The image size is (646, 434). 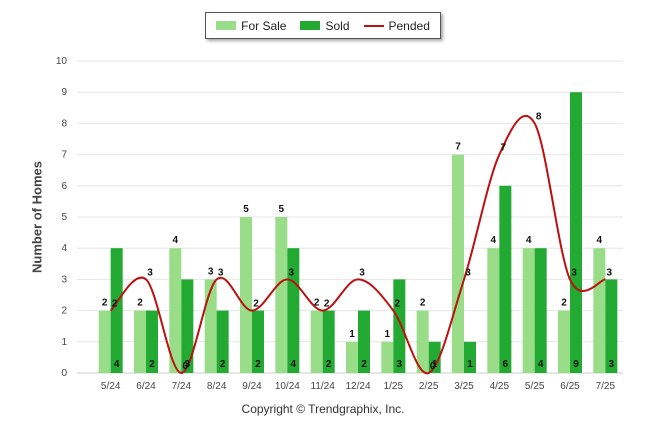 What do you see at coordinates (337, 25) in the screenshot?
I see `legend-label-sold: Sold` at bounding box center [337, 25].